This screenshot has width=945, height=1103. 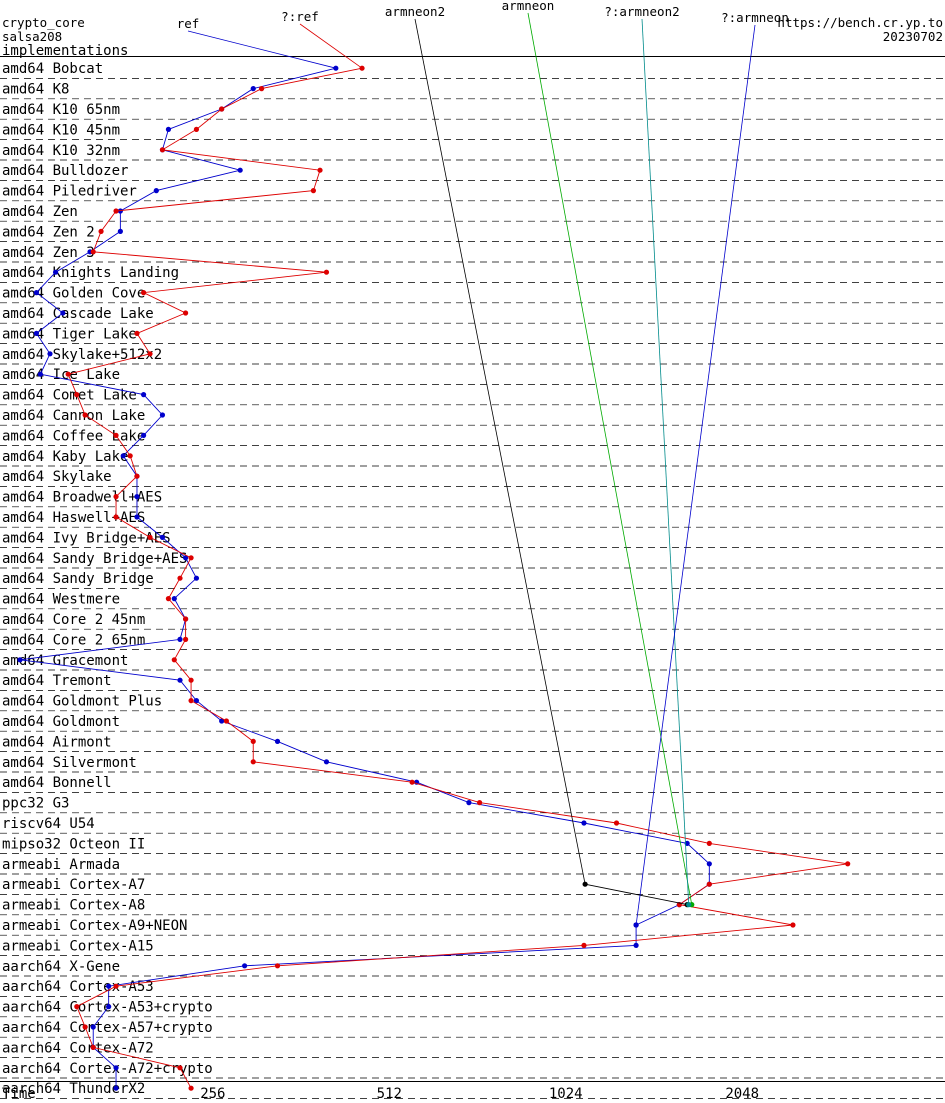 I want to click on row-label: mipso32 Octeon II, so click(x=73, y=844).